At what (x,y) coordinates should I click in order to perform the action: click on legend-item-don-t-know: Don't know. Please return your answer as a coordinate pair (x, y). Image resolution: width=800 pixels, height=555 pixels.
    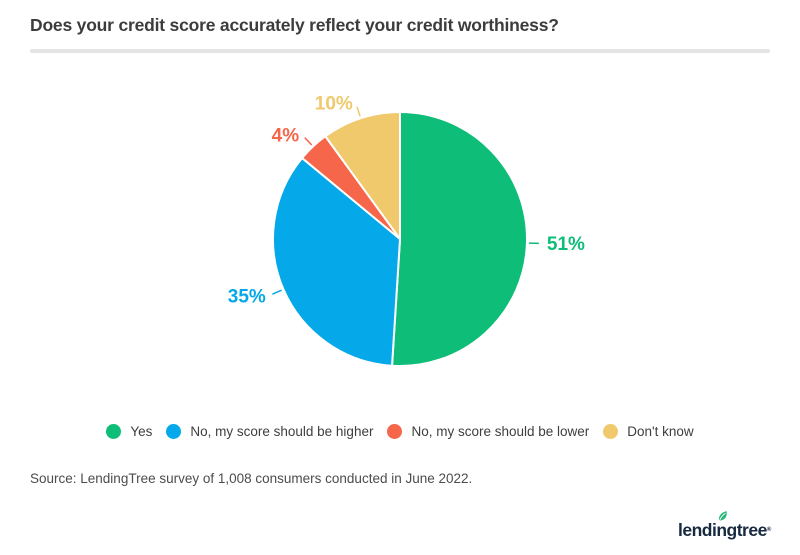
    Looking at the image, I should click on (648, 431).